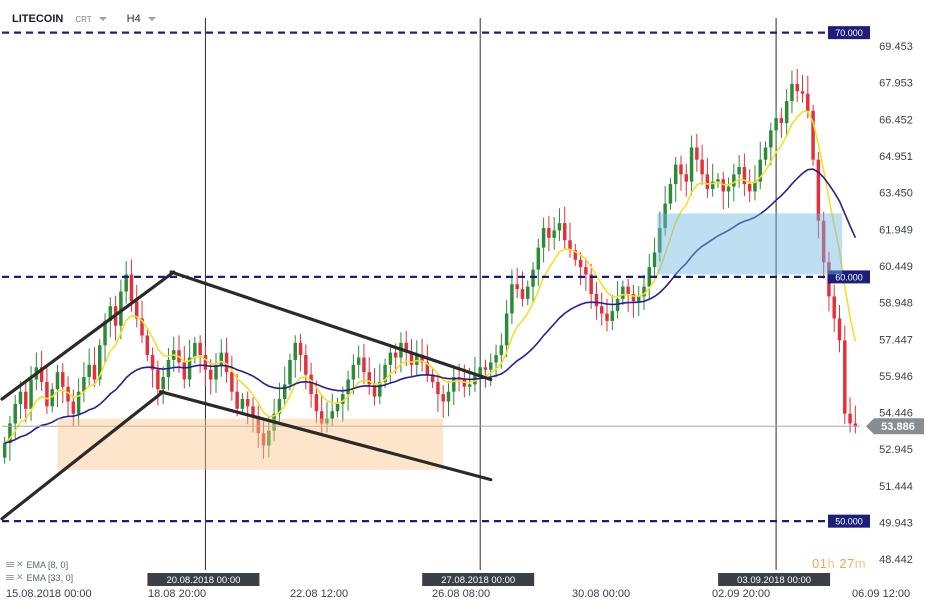  Describe the element at coordinates (896, 194) in the screenshot. I see `y-tick-label: 63.450` at that location.